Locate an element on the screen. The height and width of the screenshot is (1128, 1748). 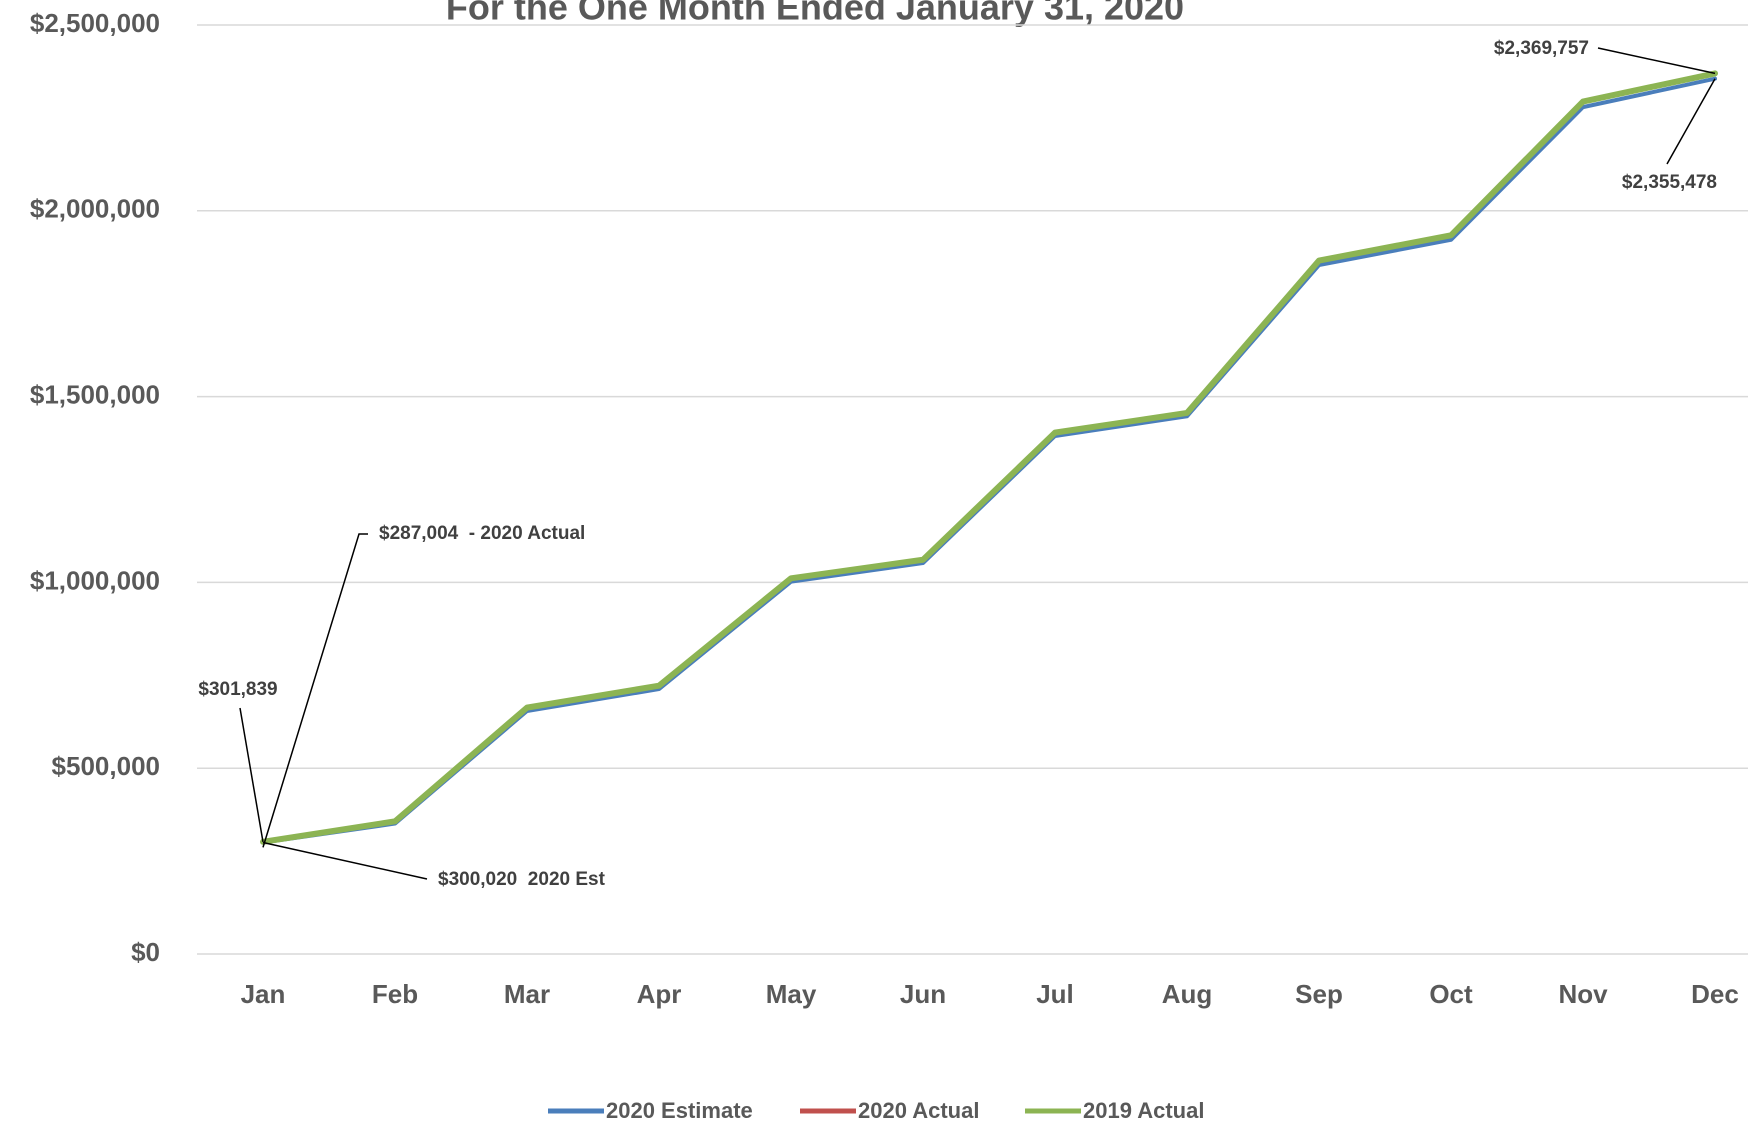
legend-label: 2020 Estimate is located at coordinates (679, 1110).